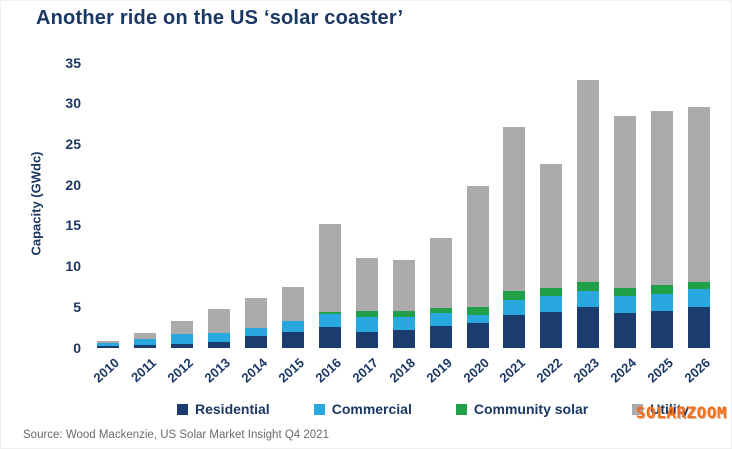 The width and height of the screenshot is (732, 449). Describe the element at coordinates (461, 409) in the screenshot. I see `community-solar-swatch-icon` at that location.